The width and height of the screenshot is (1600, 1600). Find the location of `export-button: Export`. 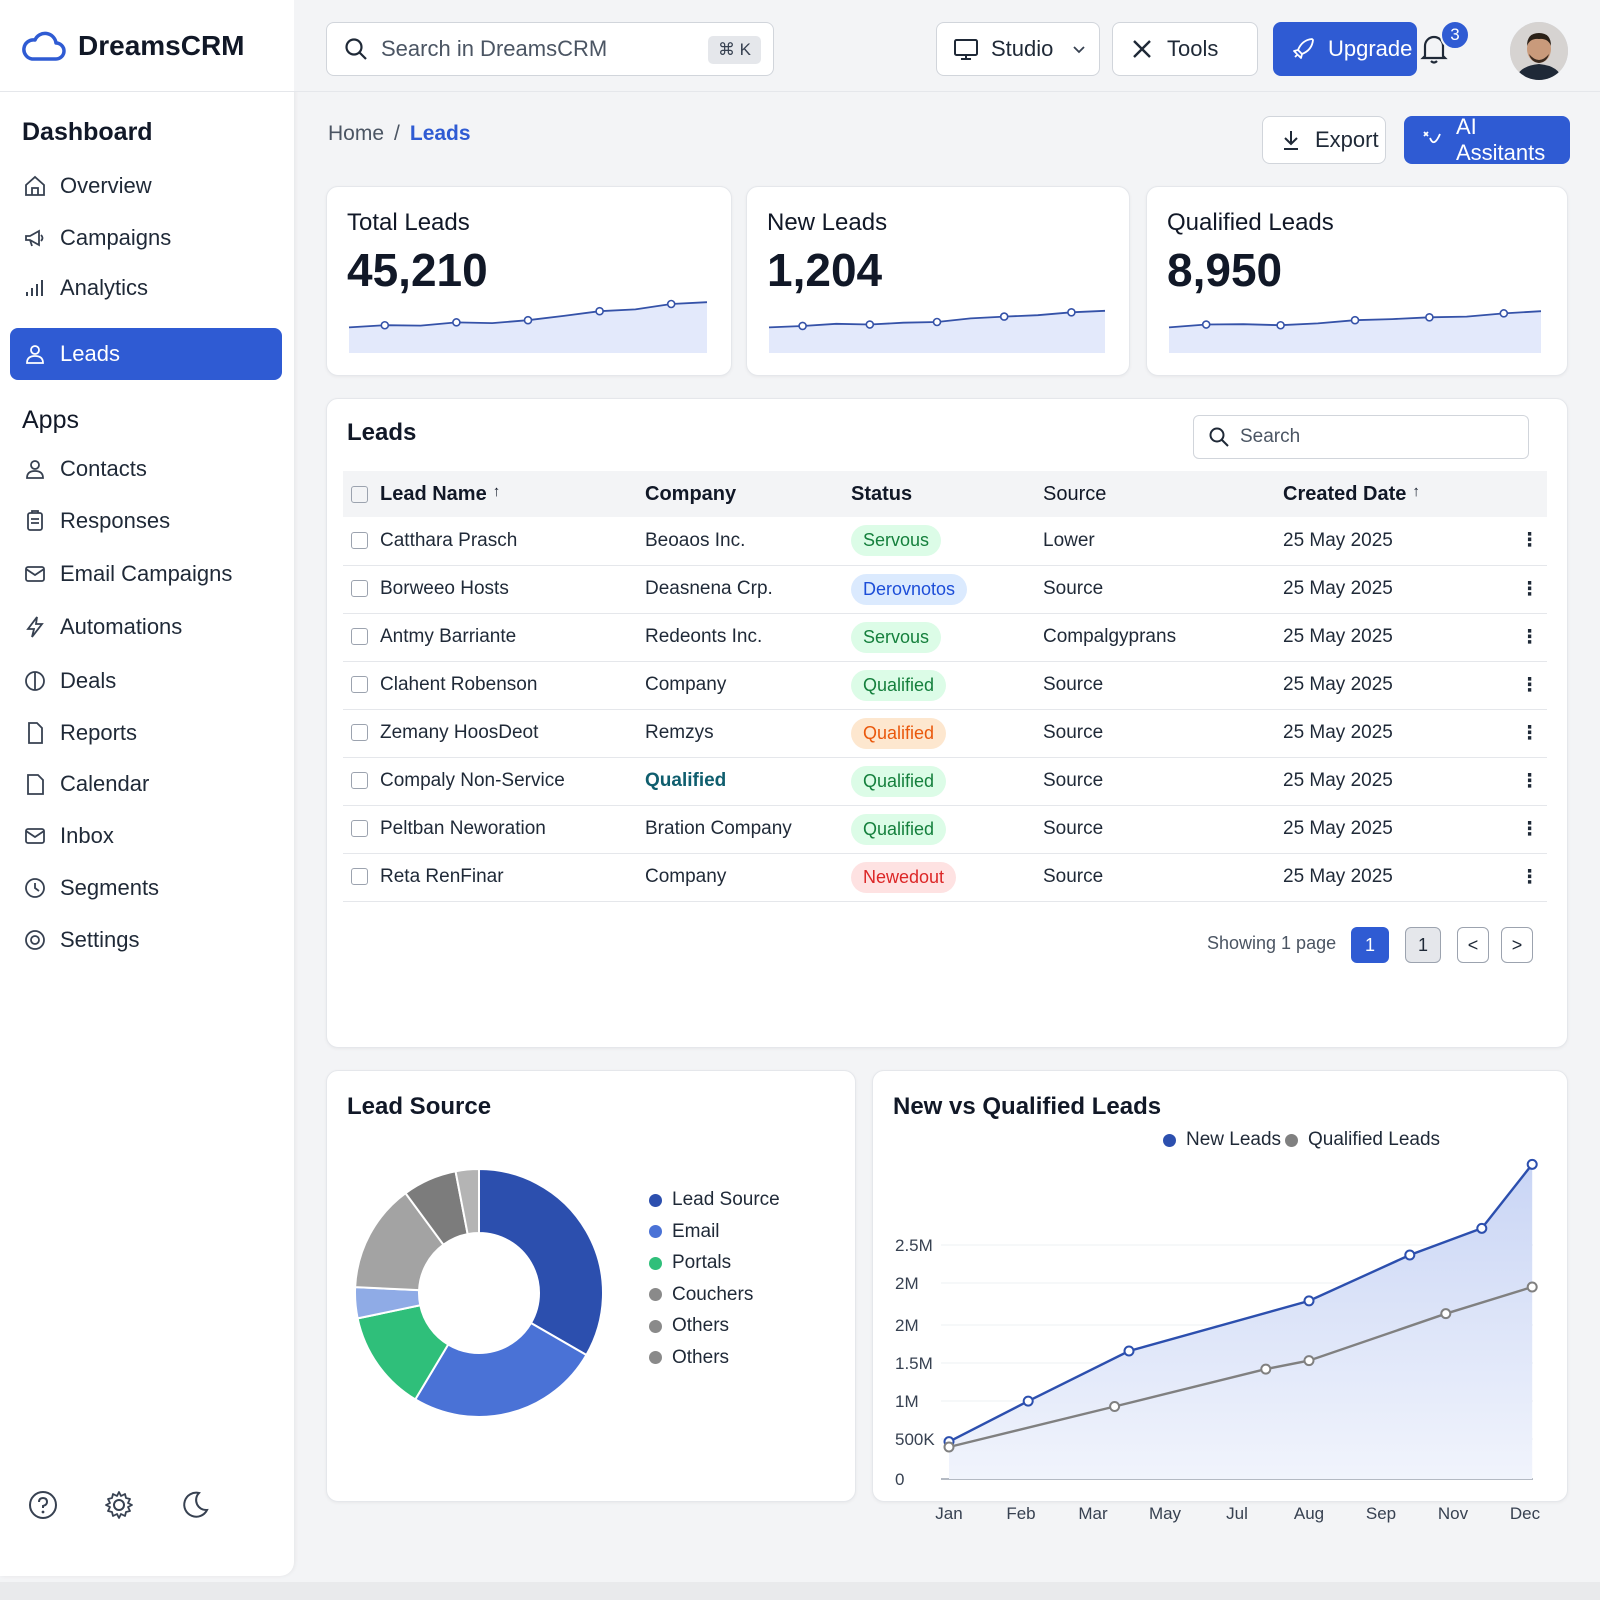

export-button: Export is located at coordinates (1324, 140).